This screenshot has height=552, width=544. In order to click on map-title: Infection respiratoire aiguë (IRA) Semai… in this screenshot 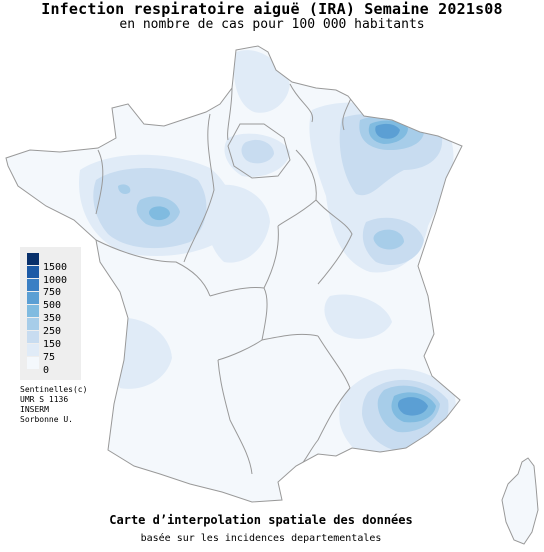, I will do `click(272, 9)`.